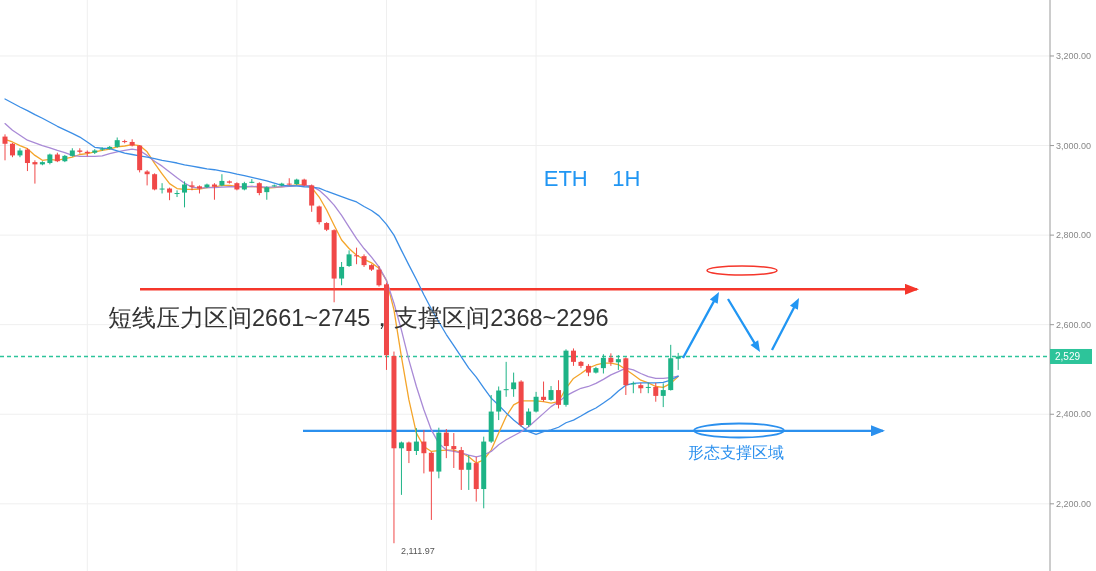 The width and height of the screenshot is (1096, 571). Describe the element at coordinates (1074, 55) in the screenshot. I see `y-tick-label: 3,200.00` at that location.